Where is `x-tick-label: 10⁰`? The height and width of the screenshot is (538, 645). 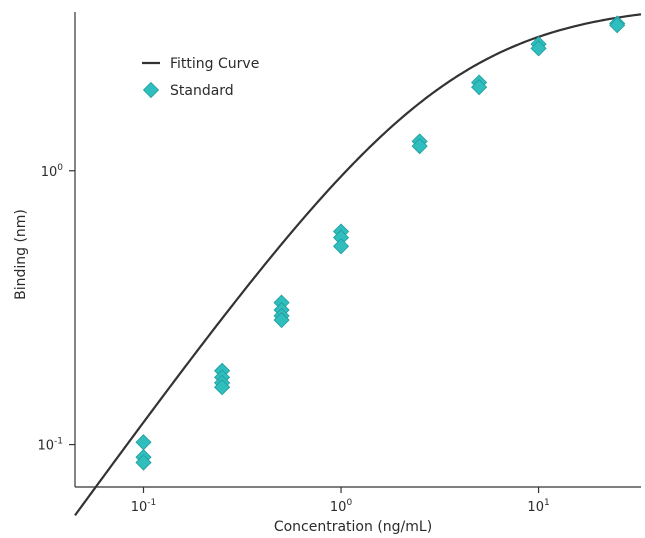
x-tick-label: 10⁰ is located at coordinates (341, 506).